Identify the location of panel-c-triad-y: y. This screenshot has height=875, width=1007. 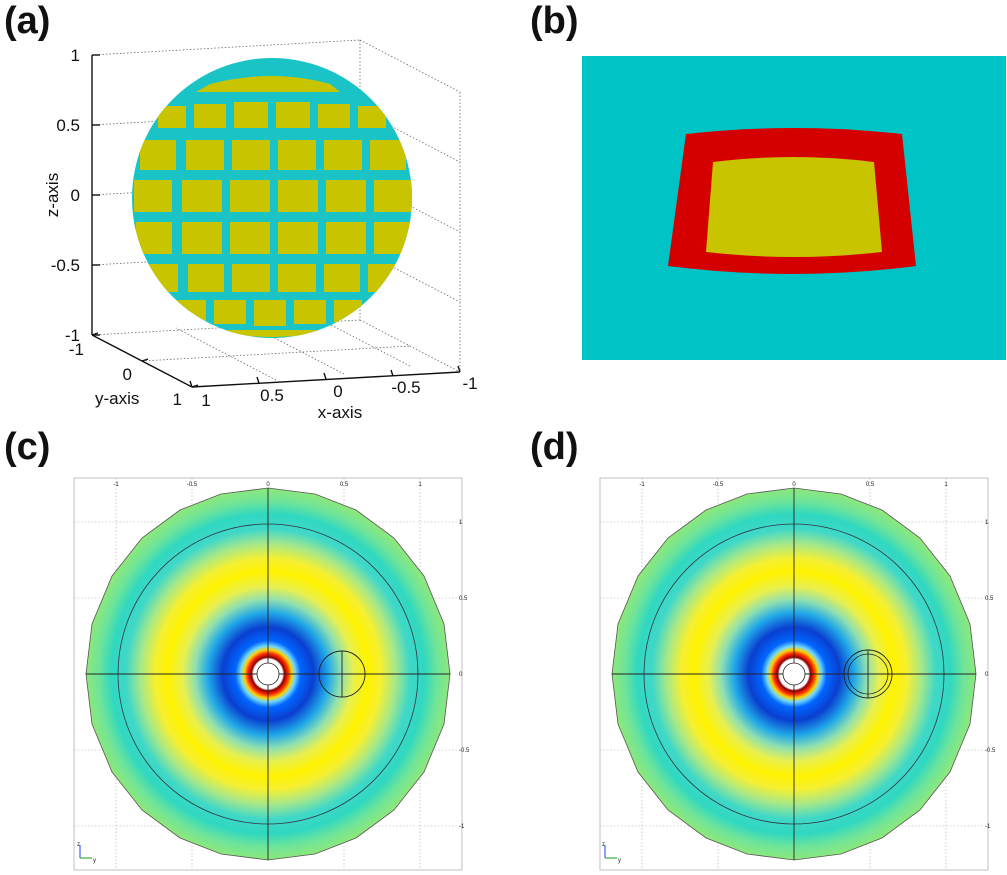
(94, 861).